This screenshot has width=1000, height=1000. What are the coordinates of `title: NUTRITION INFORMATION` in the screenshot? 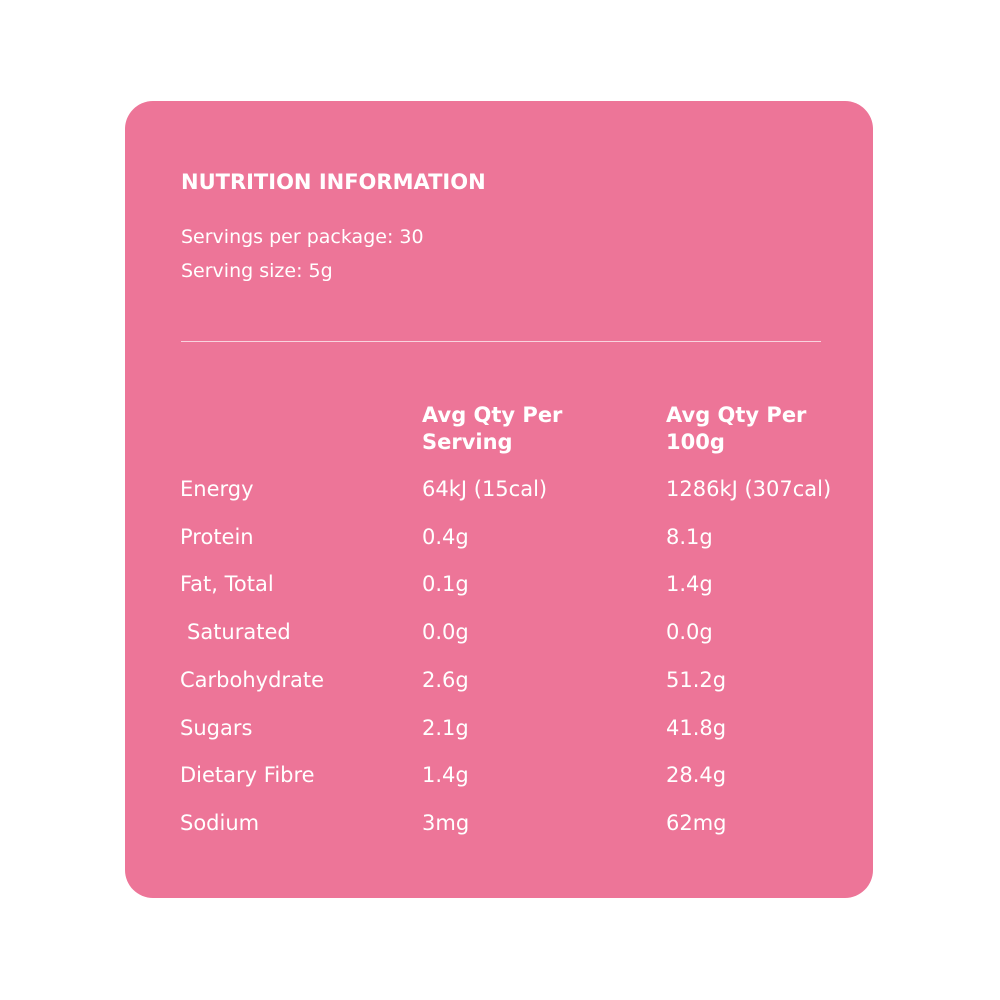 It's located at (333, 182).